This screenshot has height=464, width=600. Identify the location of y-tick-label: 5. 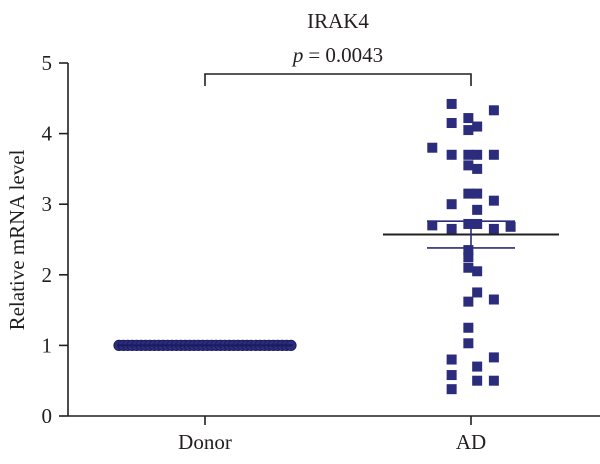
(47, 63).